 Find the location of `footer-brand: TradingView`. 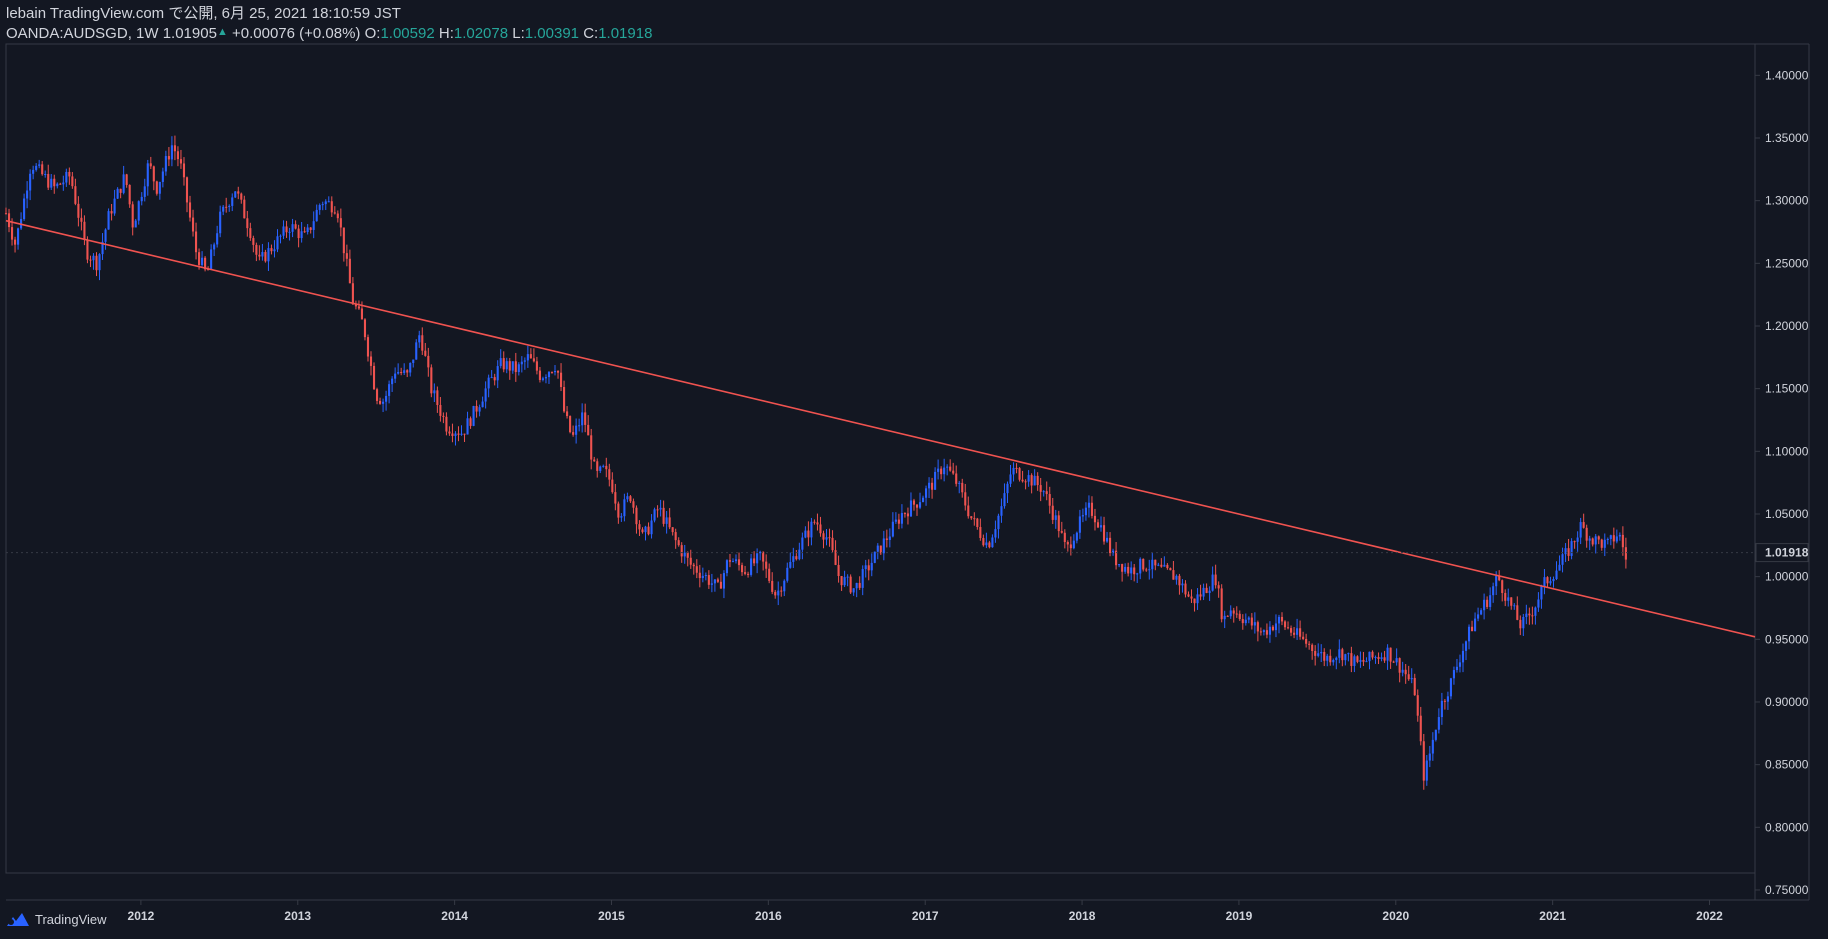

footer-brand: TradingView is located at coordinates (56, 919).